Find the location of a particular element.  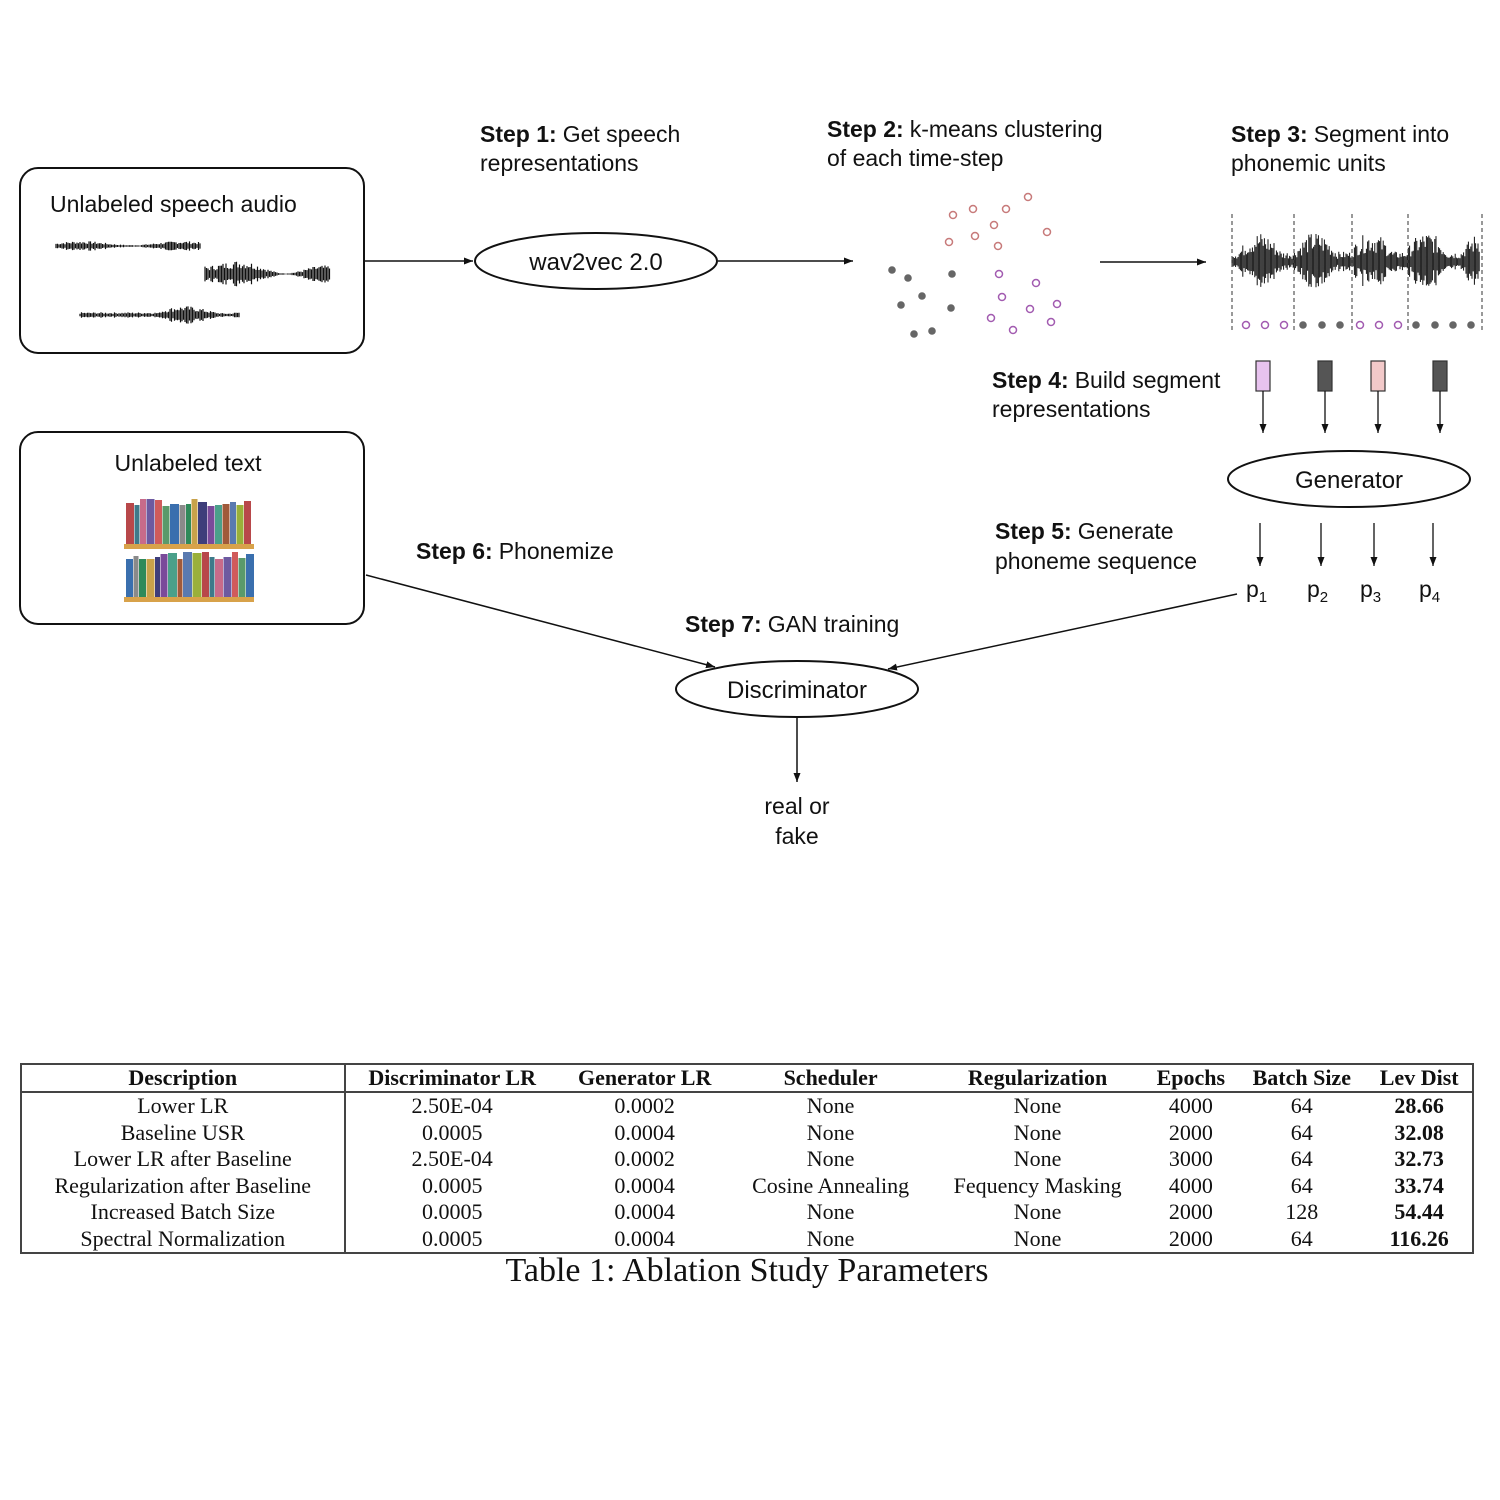

step-1-label: Step 1: Get speech representations is located at coordinates (580, 148).